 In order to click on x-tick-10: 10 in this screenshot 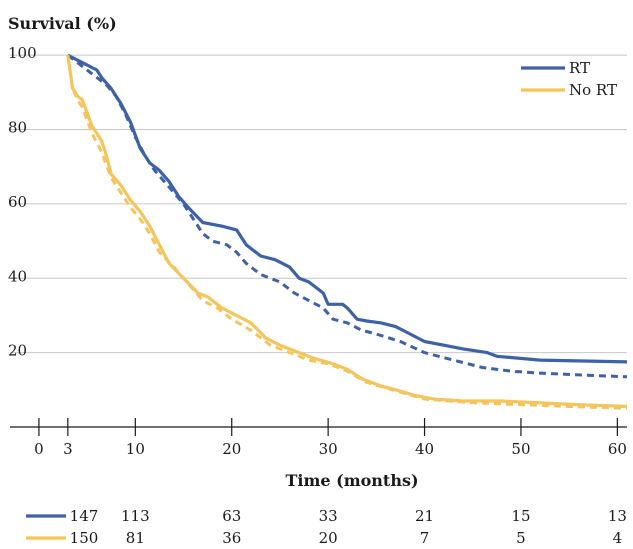, I will do `click(135, 449)`.